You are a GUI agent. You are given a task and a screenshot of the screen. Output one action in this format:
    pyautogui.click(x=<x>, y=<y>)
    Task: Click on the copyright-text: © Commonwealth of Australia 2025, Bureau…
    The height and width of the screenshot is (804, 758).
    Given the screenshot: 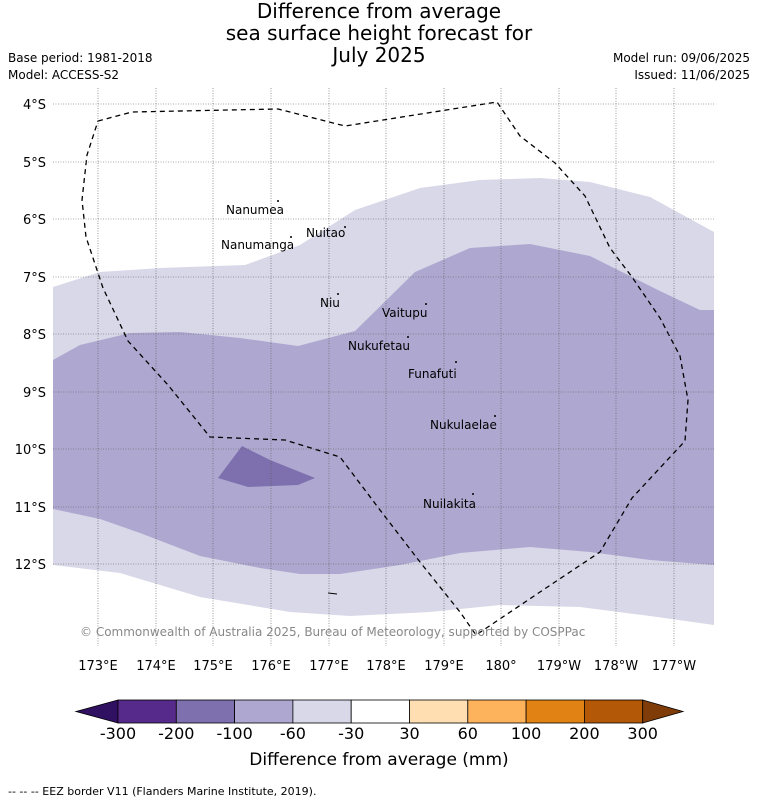 What is the action you would take?
    pyautogui.click(x=332, y=632)
    